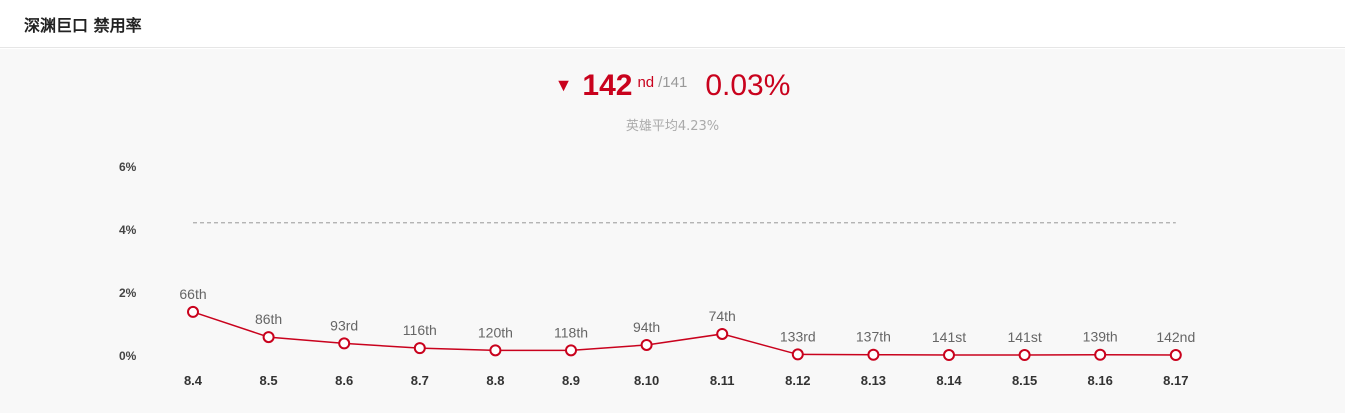 Image resolution: width=1345 pixels, height=413 pixels. What do you see at coordinates (684, 333) in the screenshot?
I see `series-line` at bounding box center [684, 333].